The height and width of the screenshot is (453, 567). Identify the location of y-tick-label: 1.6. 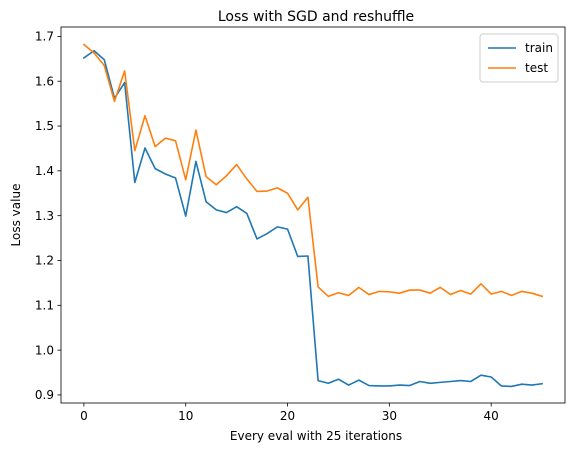
(44, 81).